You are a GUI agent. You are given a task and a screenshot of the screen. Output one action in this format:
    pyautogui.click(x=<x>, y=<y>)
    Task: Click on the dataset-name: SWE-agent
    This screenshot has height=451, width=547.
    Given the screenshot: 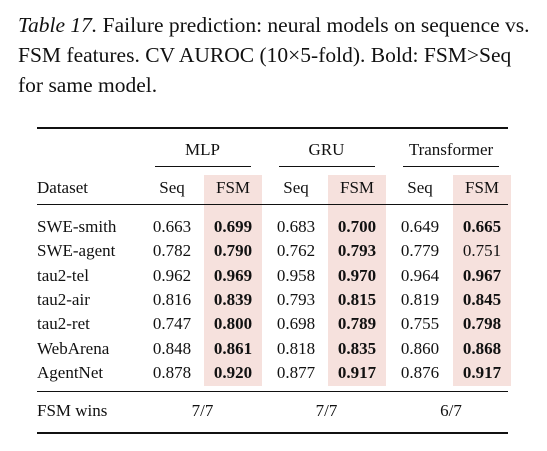 What is the action you would take?
    pyautogui.click(x=76, y=251)
    